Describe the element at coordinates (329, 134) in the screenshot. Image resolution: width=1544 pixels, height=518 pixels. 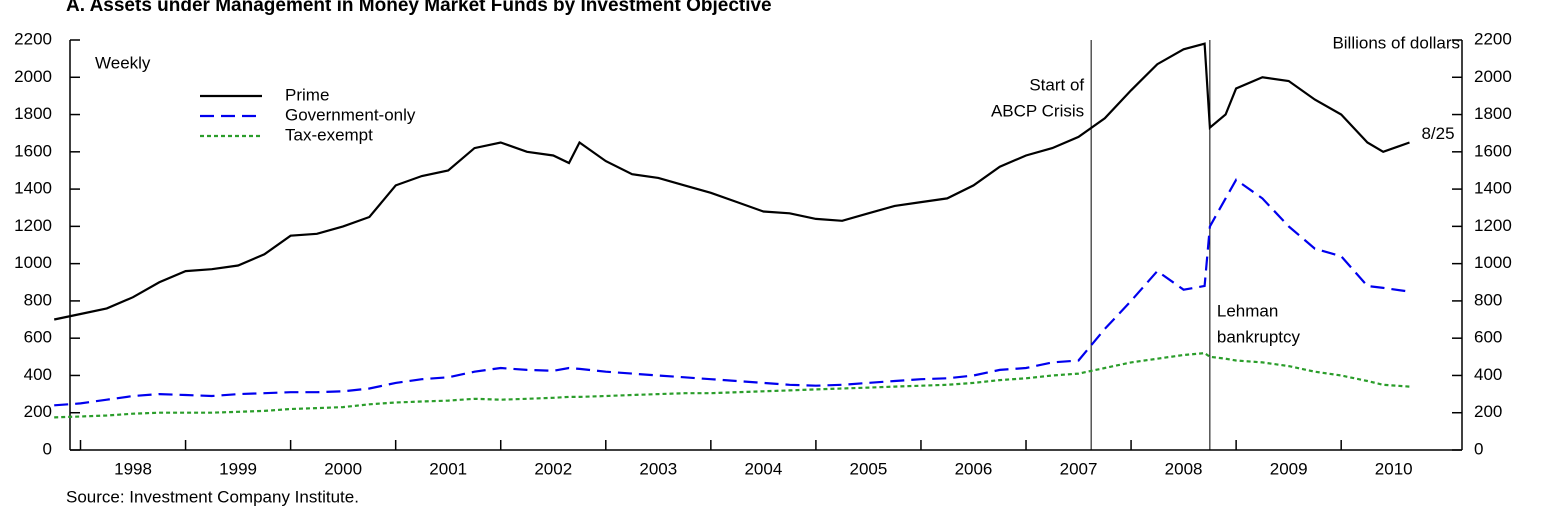
I see `legend-label: Tax-exempt` at that location.